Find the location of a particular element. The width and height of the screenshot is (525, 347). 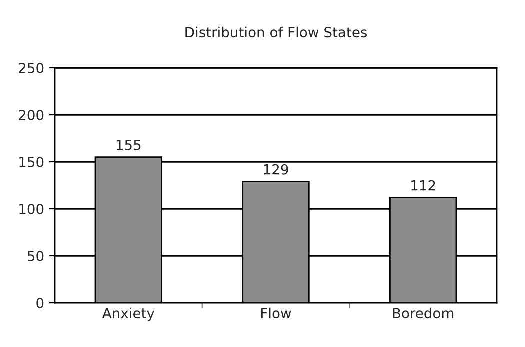

chart-title: Distribution of Flow States is located at coordinates (277, 32).